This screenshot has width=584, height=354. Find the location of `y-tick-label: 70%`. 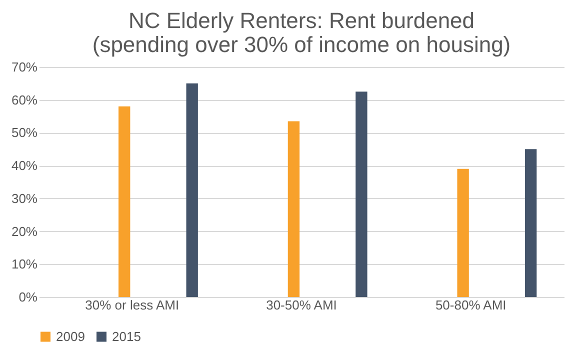

y-tick-label: 70% is located at coordinates (24, 67).